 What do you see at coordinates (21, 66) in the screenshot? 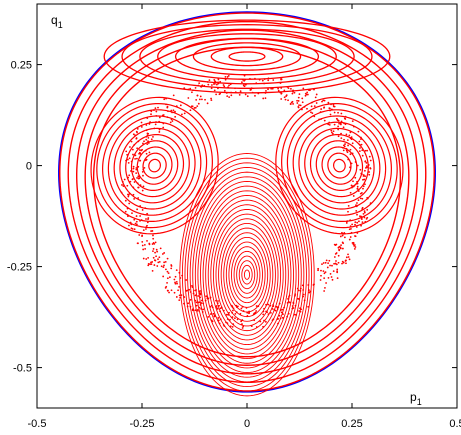
I see `y-tick-label: 0.25` at bounding box center [21, 66].